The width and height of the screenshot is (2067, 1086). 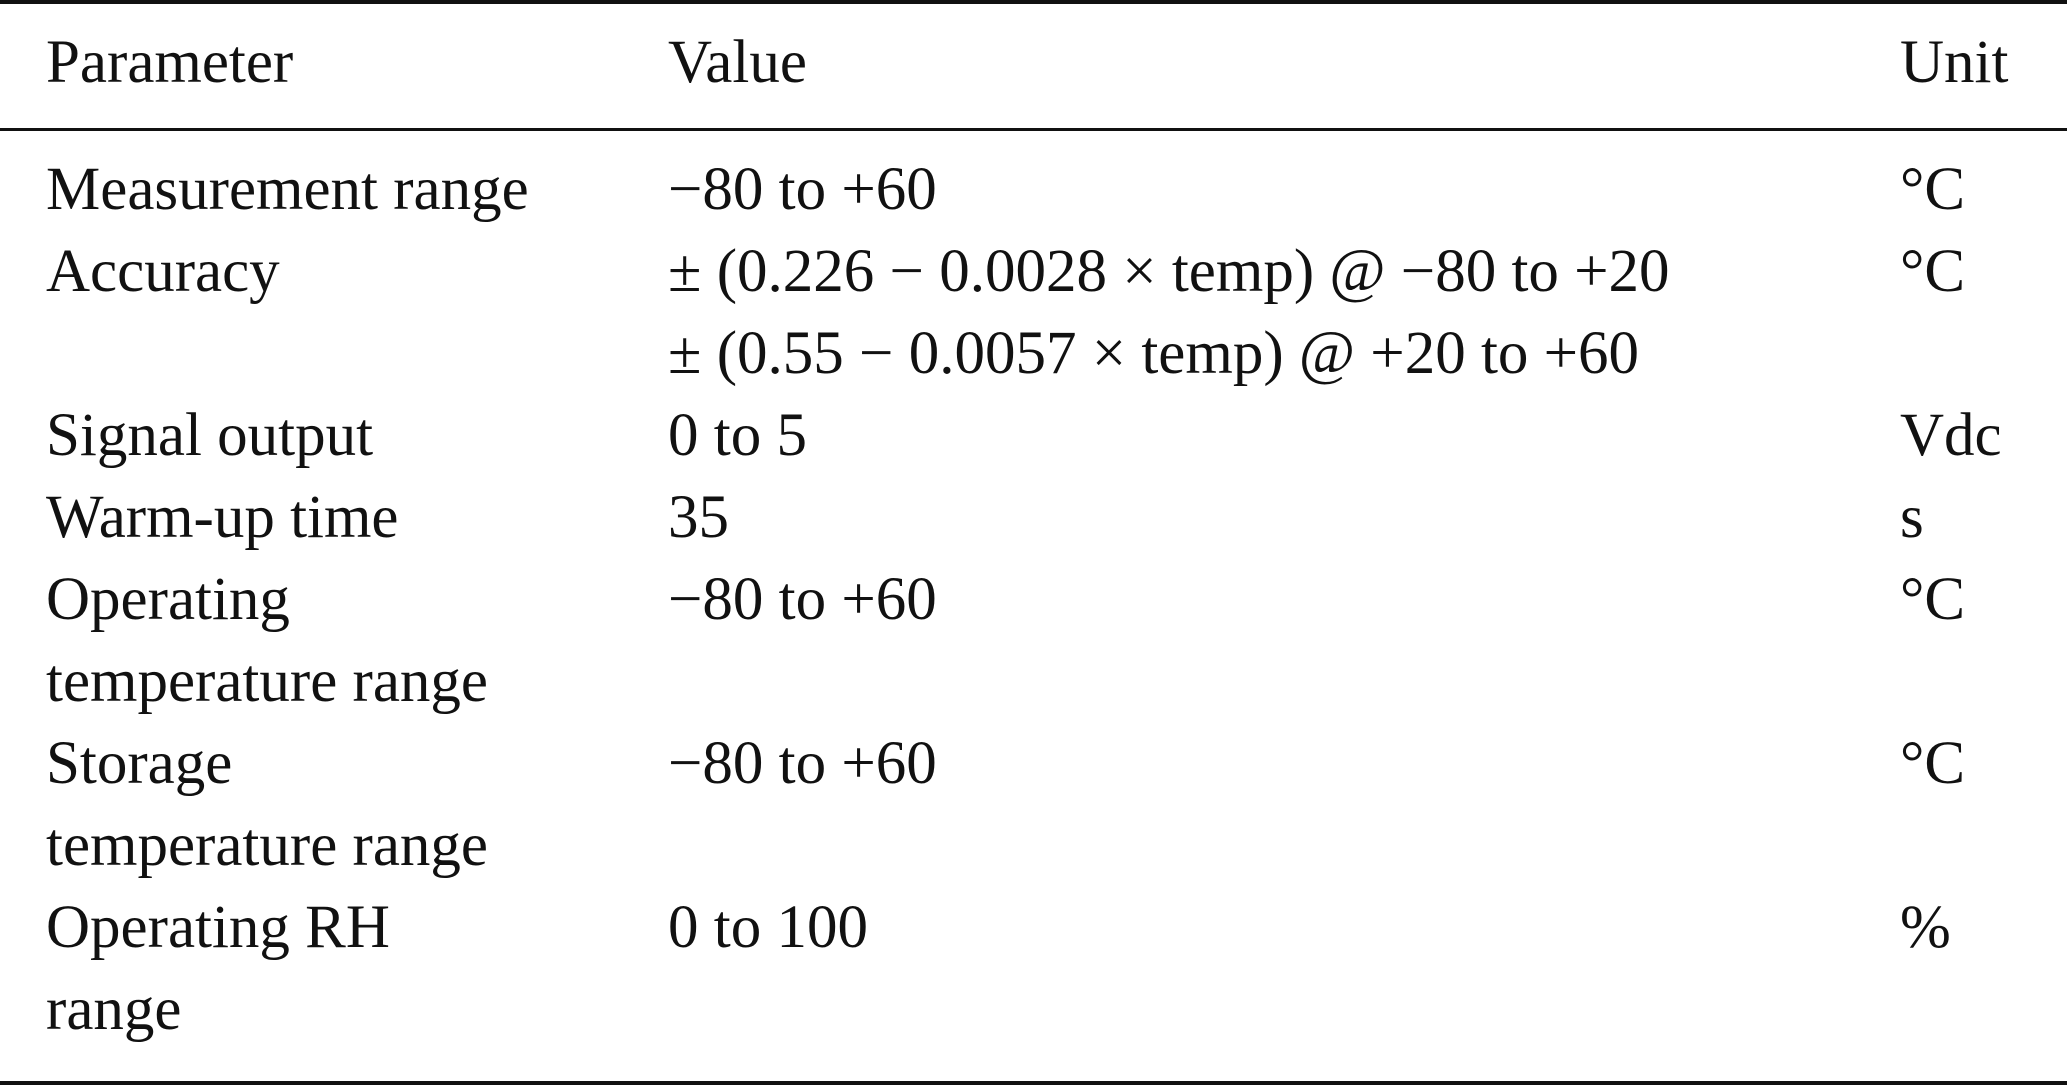 I want to click on header-value: Value, so click(x=737, y=62).